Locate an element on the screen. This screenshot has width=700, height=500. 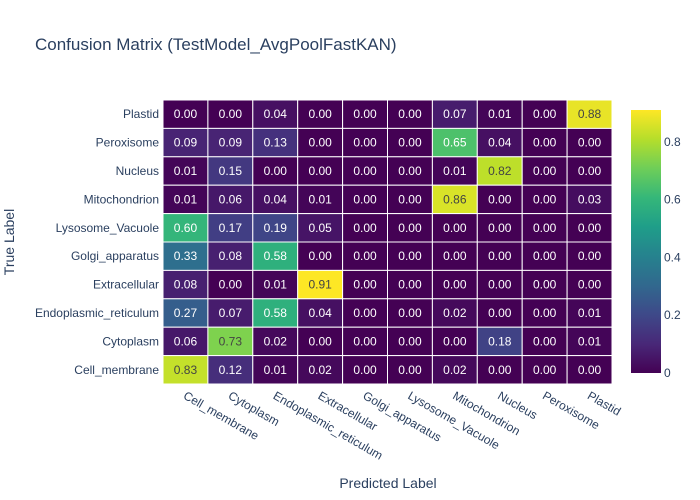
cell-value-label: 0.05 is located at coordinates (320, 228).